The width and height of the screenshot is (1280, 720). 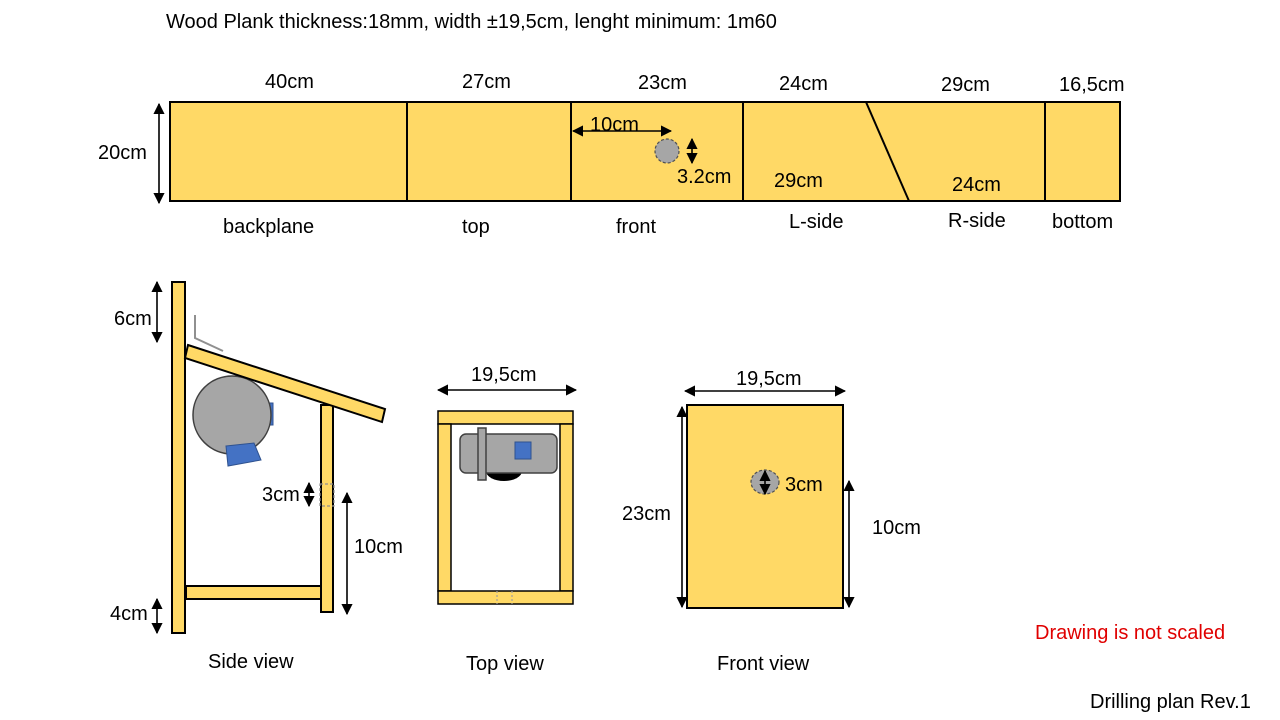 I want to click on floor-gap-label: 4cm, so click(x=129, y=614).